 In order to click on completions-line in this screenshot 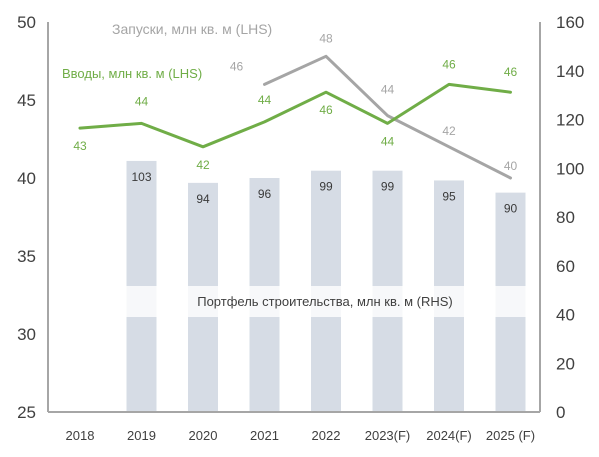, I will do `click(295, 115)`.